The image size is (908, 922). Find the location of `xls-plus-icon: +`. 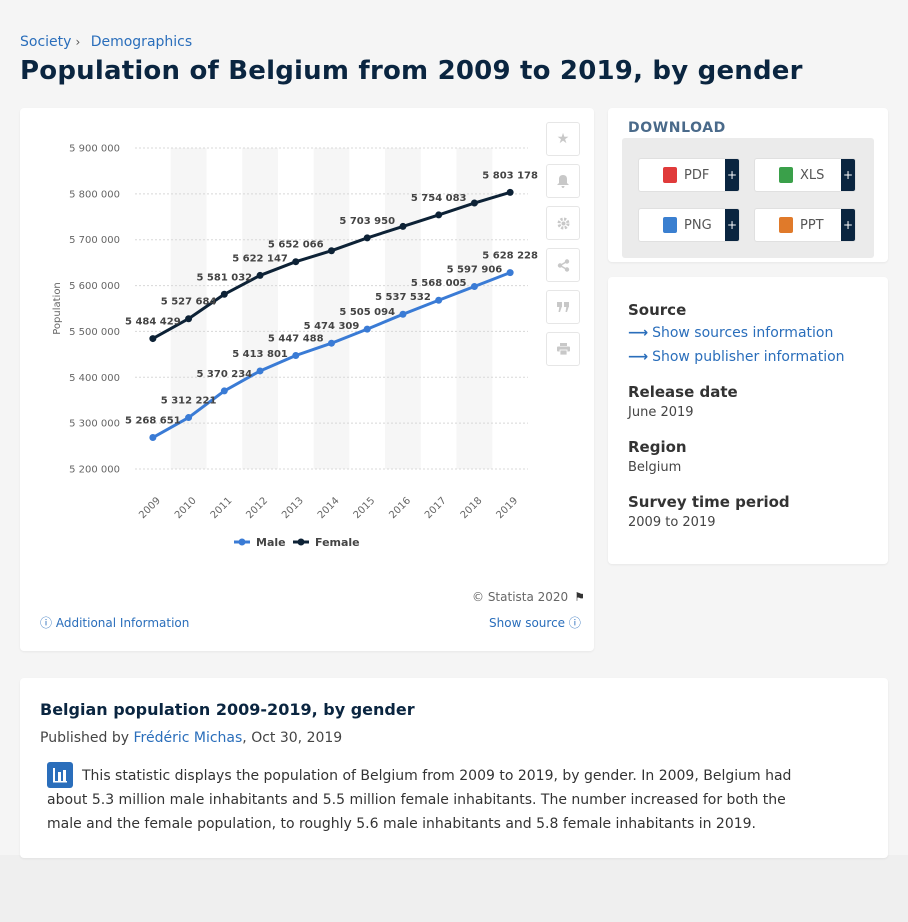

xls-plus-icon: + is located at coordinates (848, 175).